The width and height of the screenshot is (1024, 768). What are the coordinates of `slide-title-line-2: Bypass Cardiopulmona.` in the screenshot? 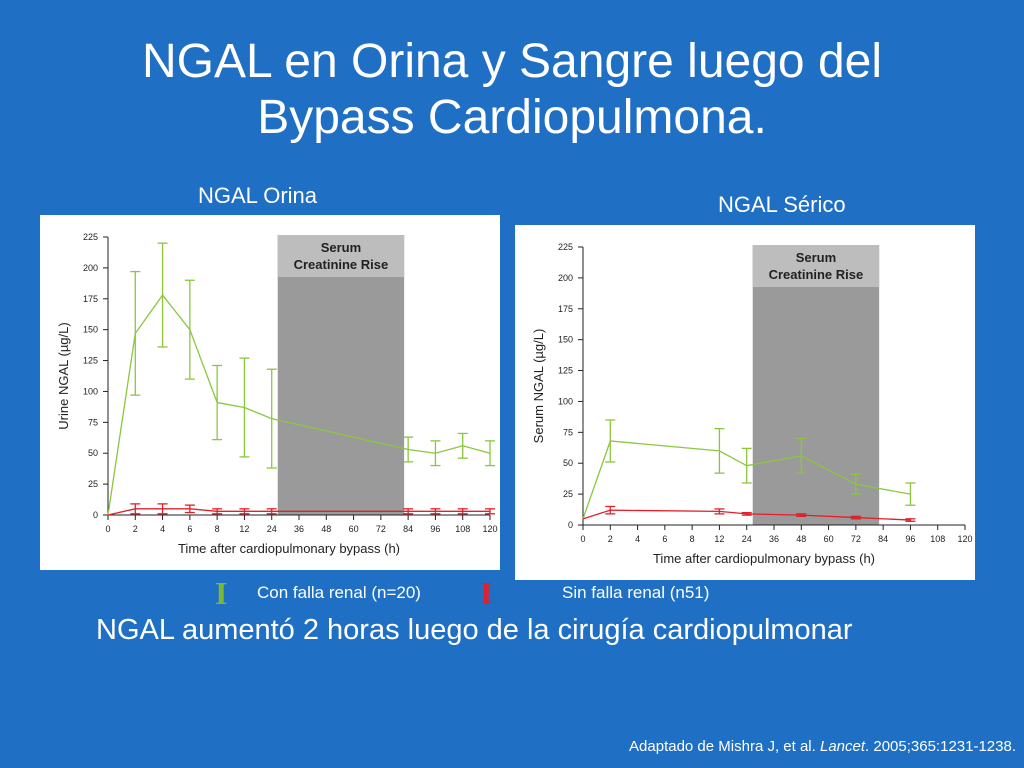 It's located at (512, 117).